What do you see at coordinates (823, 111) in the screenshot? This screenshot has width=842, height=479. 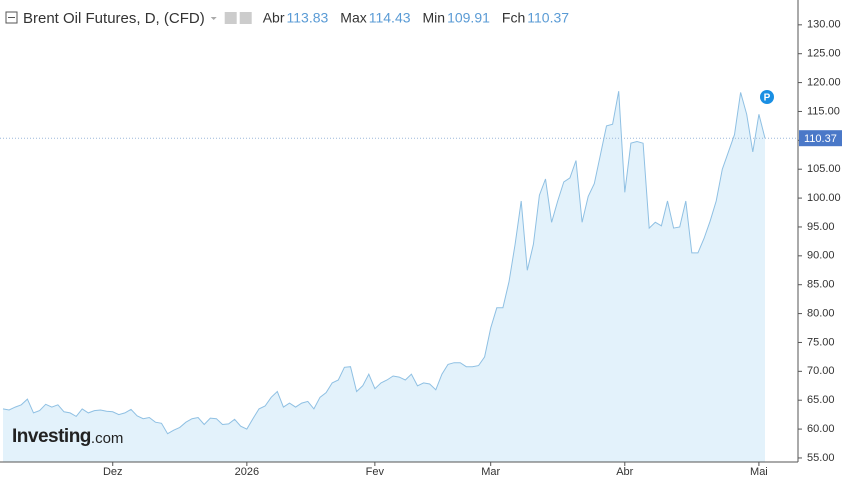 I see `y-tick-label: 115.00` at bounding box center [823, 111].